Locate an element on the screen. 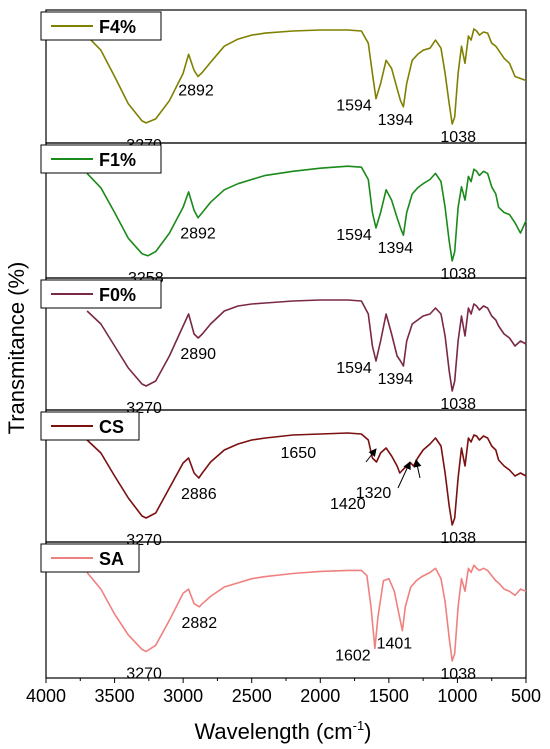  x-tick-label: 500 is located at coordinates (526, 696).